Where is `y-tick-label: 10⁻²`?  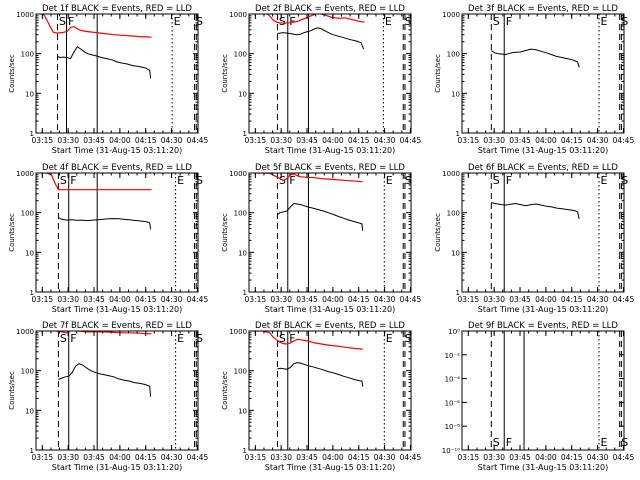 y-tick-label: 10⁻² is located at coordinates (453, 356).